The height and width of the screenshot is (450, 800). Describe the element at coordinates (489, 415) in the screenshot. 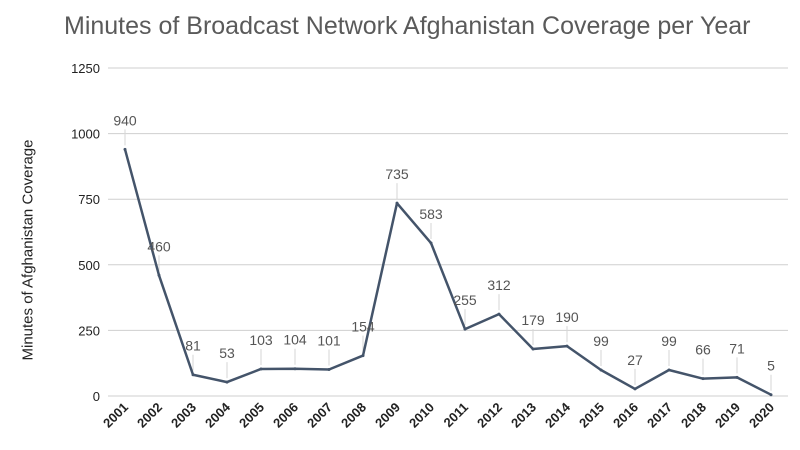

I see `x-tick-label: 2012` at that location.